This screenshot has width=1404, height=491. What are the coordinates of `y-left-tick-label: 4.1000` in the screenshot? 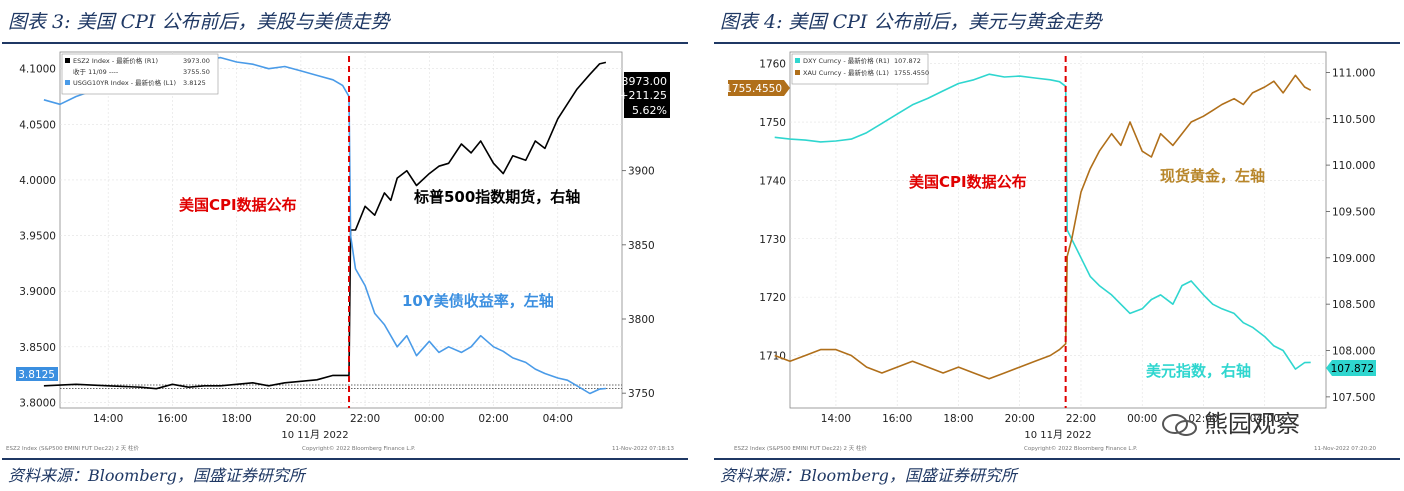 It's located at (37, 70).